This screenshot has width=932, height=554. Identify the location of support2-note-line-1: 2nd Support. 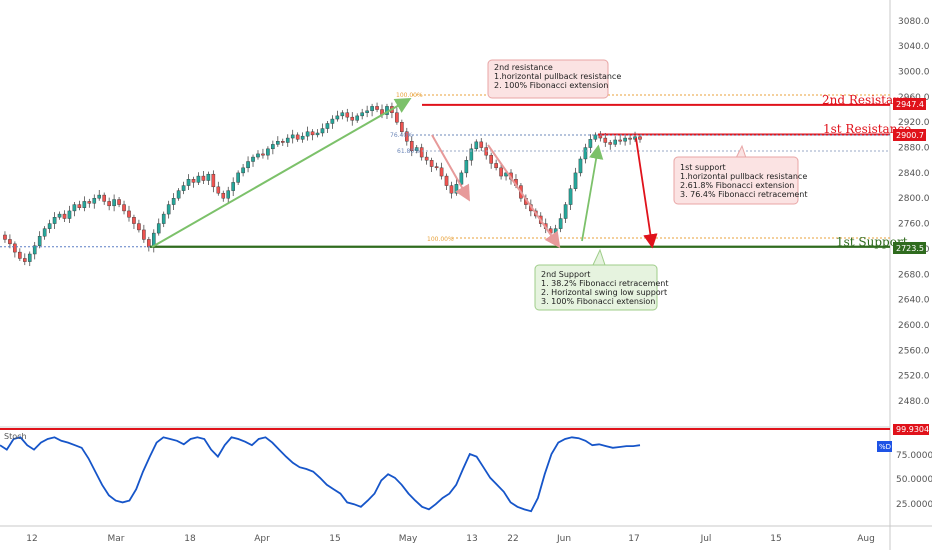
(565, 274).